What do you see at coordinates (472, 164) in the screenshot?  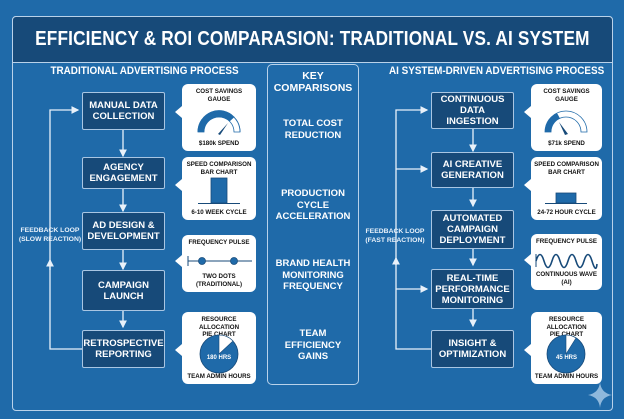 I see `step-label-line1: AI CREATIVE` at bounding box center [472, 164].